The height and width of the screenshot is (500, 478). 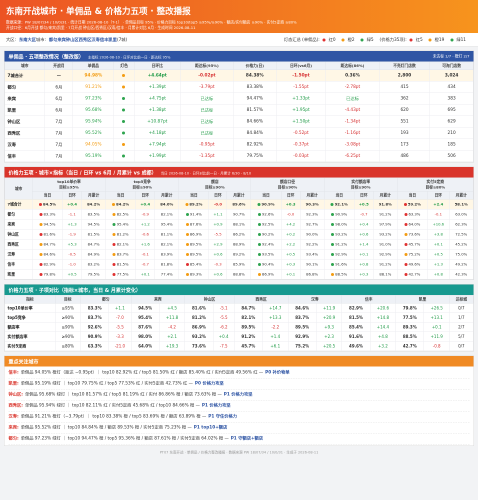 What do you see at coordinates (268, 234) in the screenshot?
I see `value: 90.2%` at bounding box center [268, 234].